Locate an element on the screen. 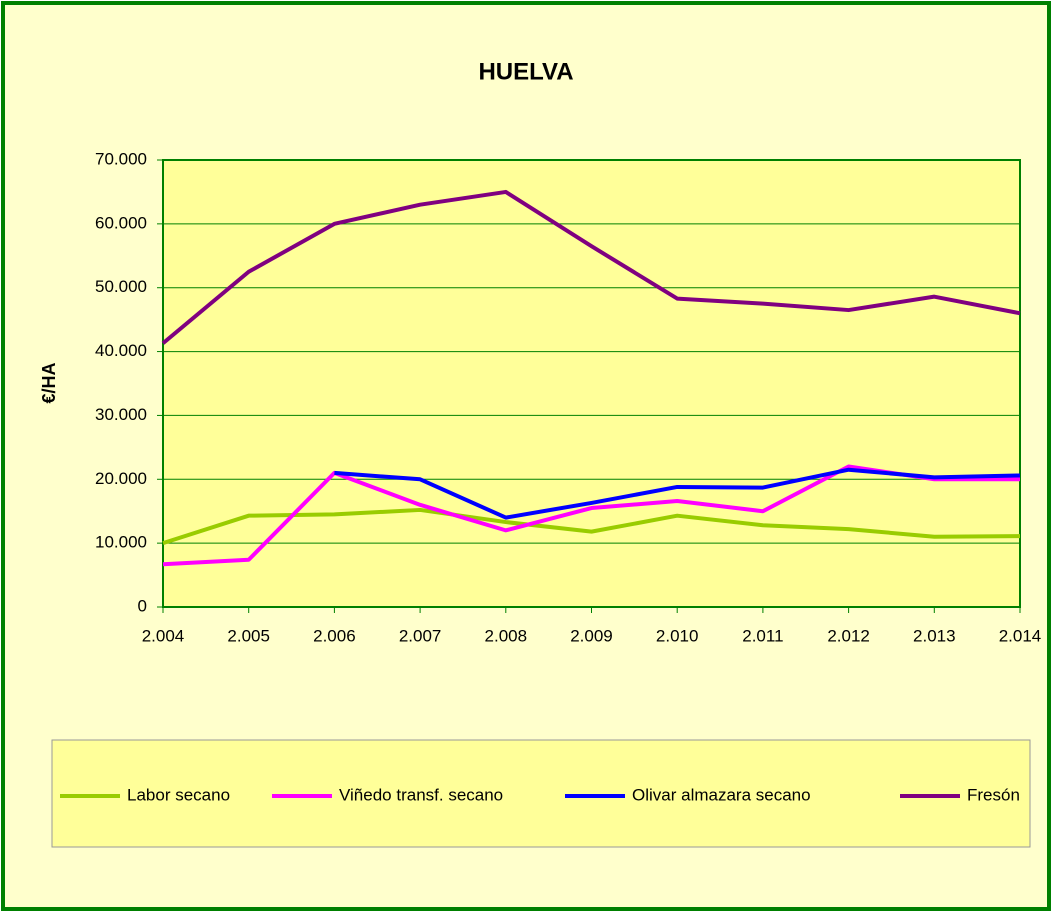 The image size is (1052, 912). x-tick-label: 2.011 is located at coordinates (762, 635).